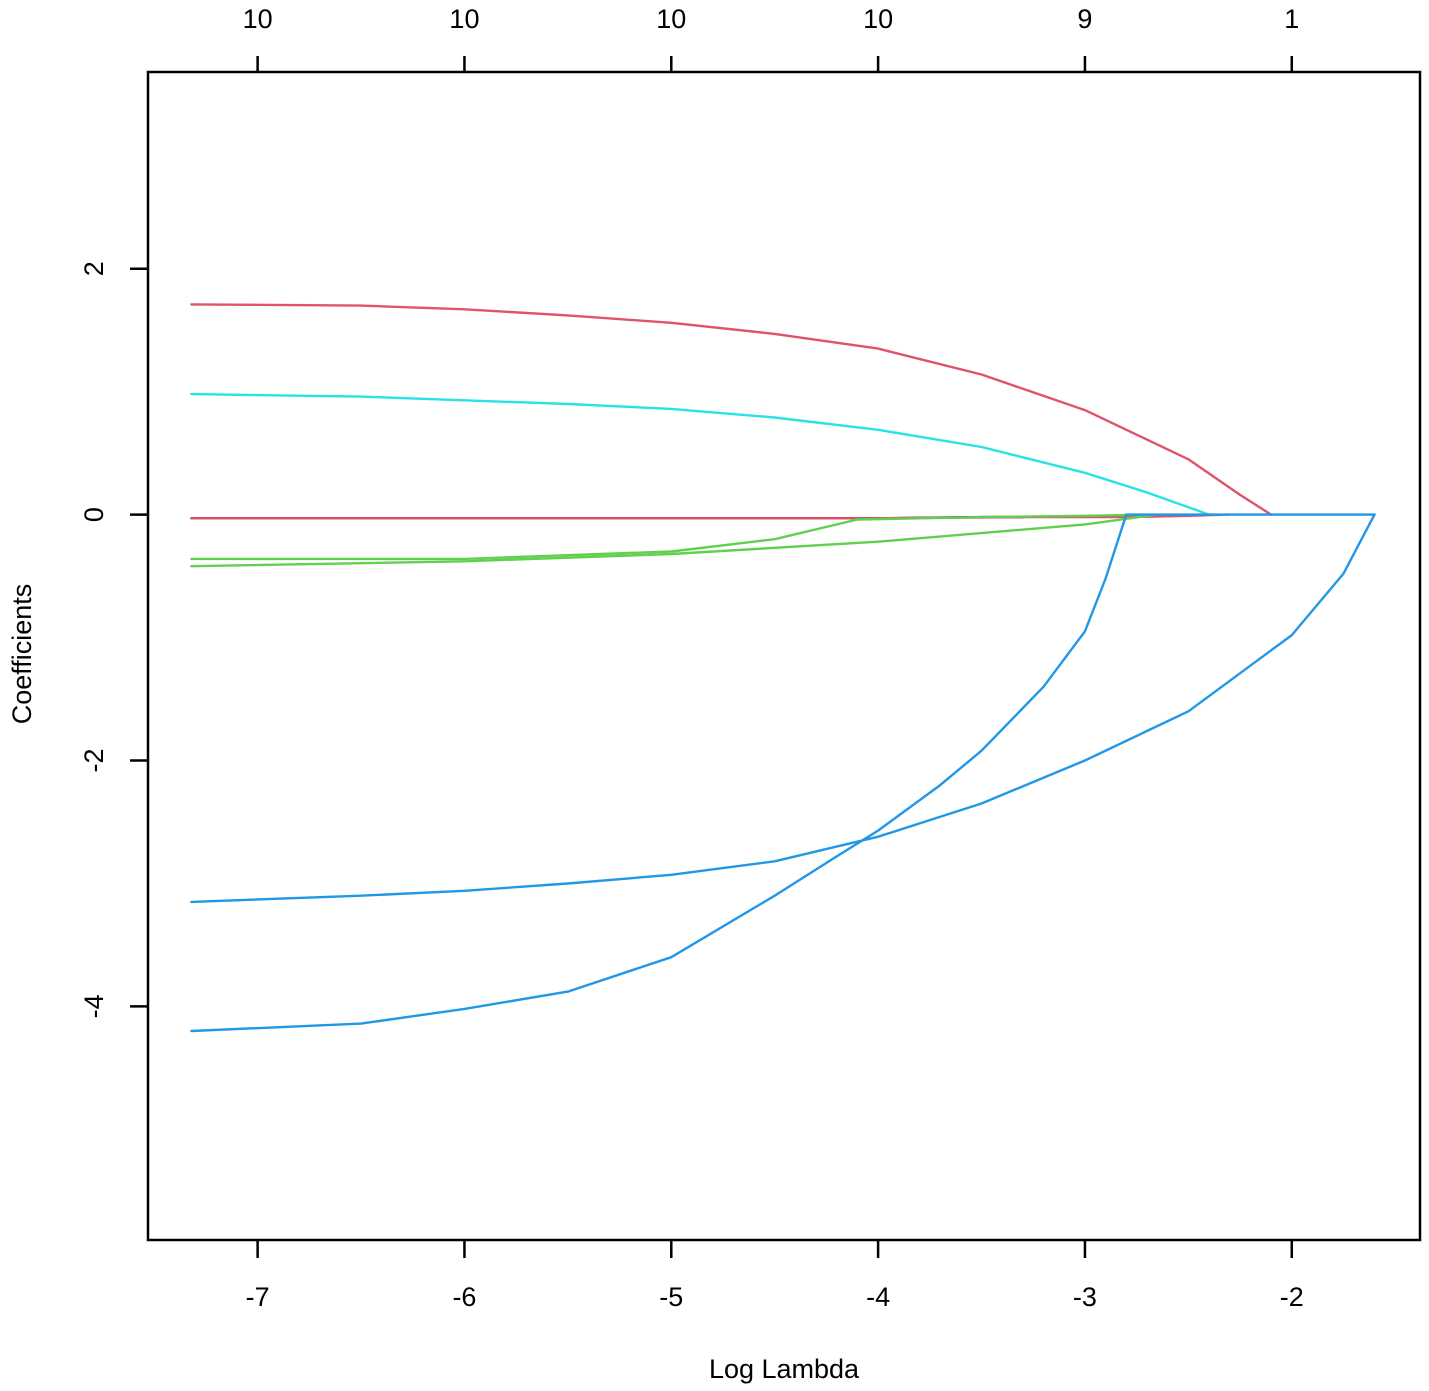 The height and width of the screenshot is (1391, 1429). Describe the element at coordinates (1085, 1297) in the screenshot. I see `x-tick-label: -3` at that location.